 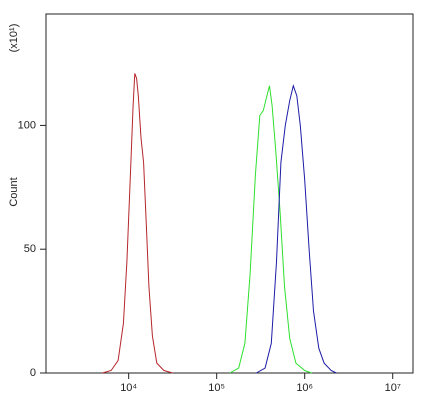 I want to click on y-multiplier: (x10¹), so click(x=14, y=38).